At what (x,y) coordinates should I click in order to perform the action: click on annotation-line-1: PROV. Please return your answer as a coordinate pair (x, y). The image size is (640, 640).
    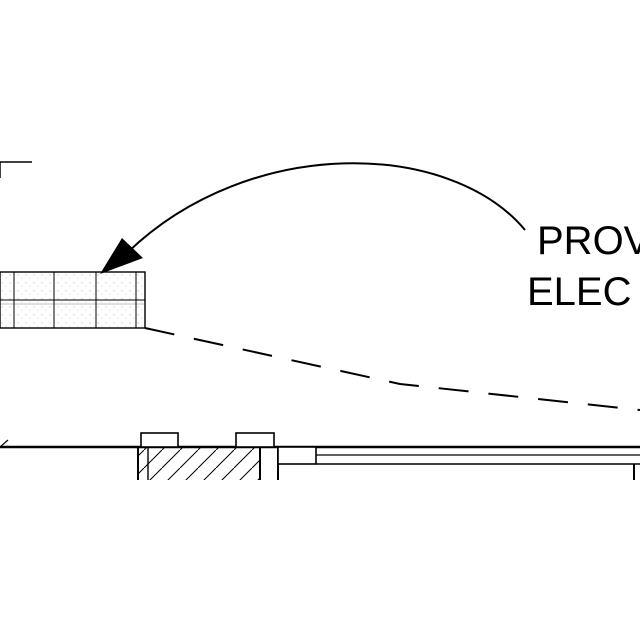
    Looking at the image, I should click on (588, 241).